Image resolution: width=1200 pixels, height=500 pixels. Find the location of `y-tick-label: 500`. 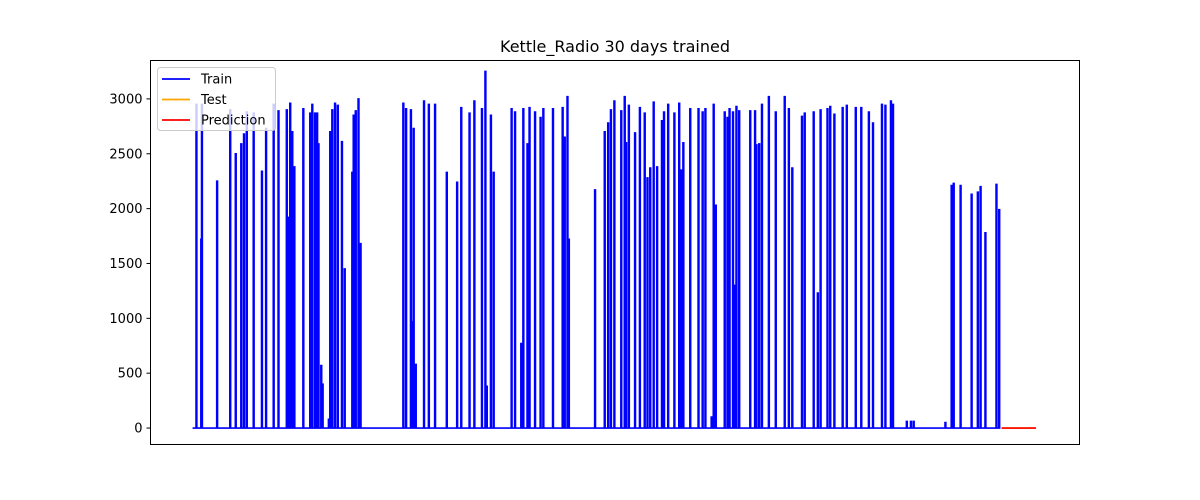

y-tick-label: 500 is located at coordinates (130, 374).